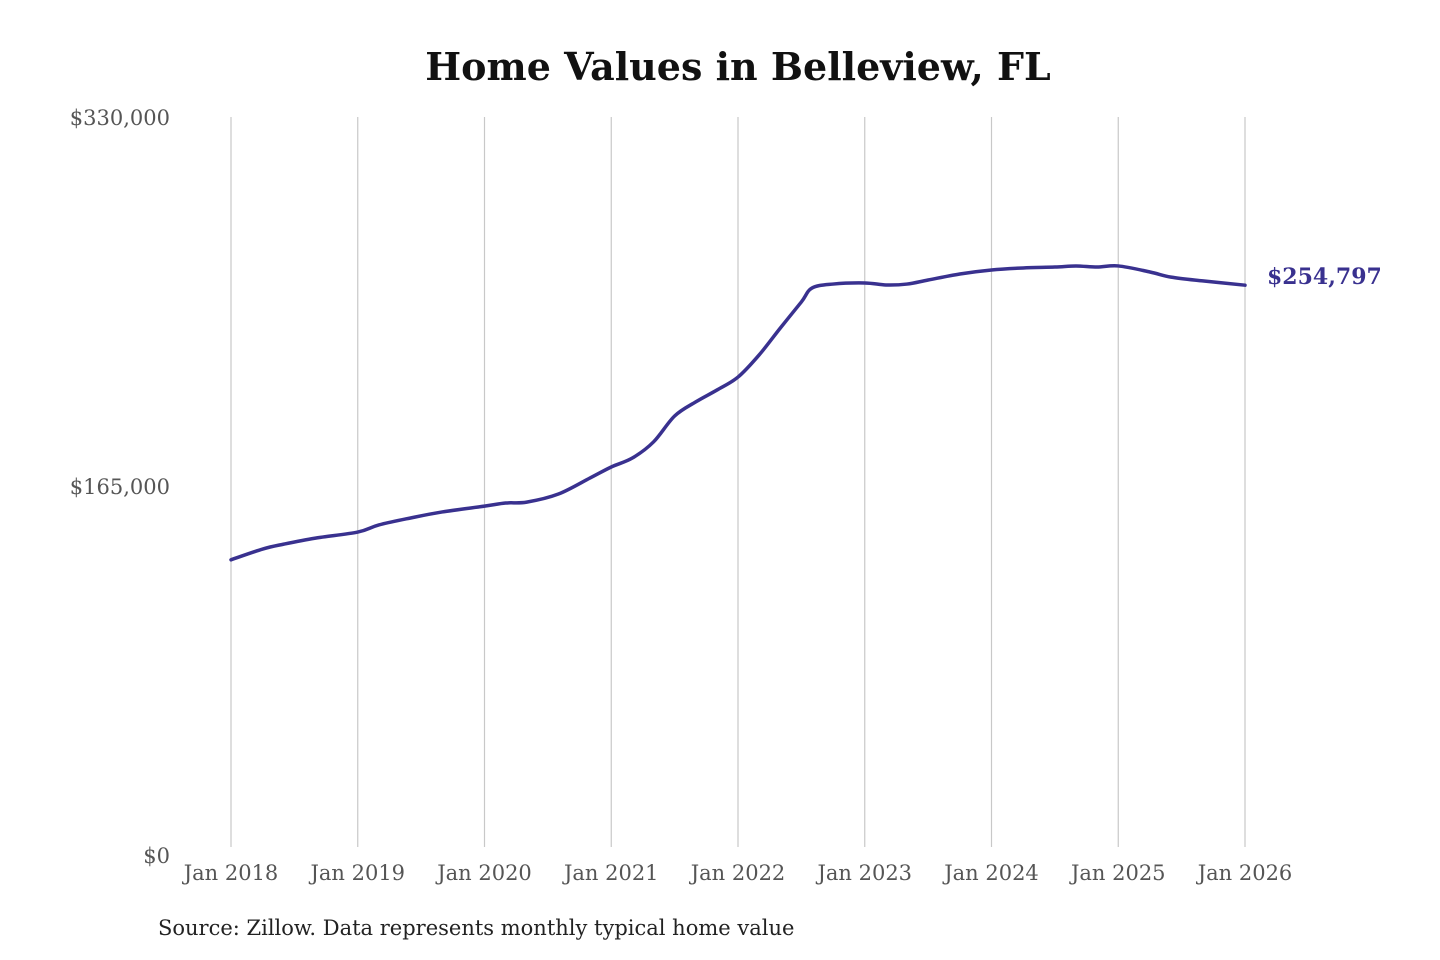 The height and width of the screenshot is (960, 1440). Describe the element at coordinates (1324, 277) in the screenshot. I see `end-value-label: $254,797` at that location.